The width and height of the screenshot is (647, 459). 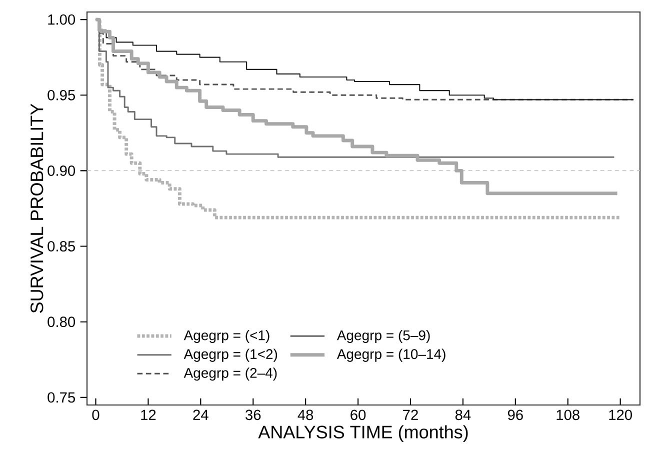 What do you see at coordinates (568, 415) in the screenshot?
I see `x-tick-label: 108` at bounding box center [568, 415].